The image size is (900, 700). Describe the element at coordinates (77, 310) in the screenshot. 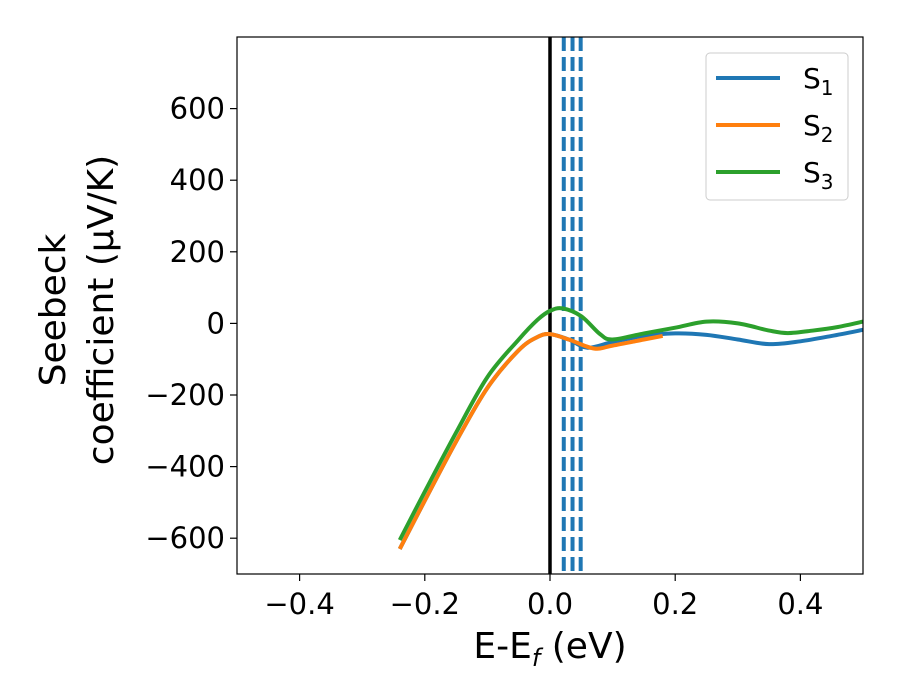

I see `y-axis-title: Seebeck coefficient (μV/K)` at that location.